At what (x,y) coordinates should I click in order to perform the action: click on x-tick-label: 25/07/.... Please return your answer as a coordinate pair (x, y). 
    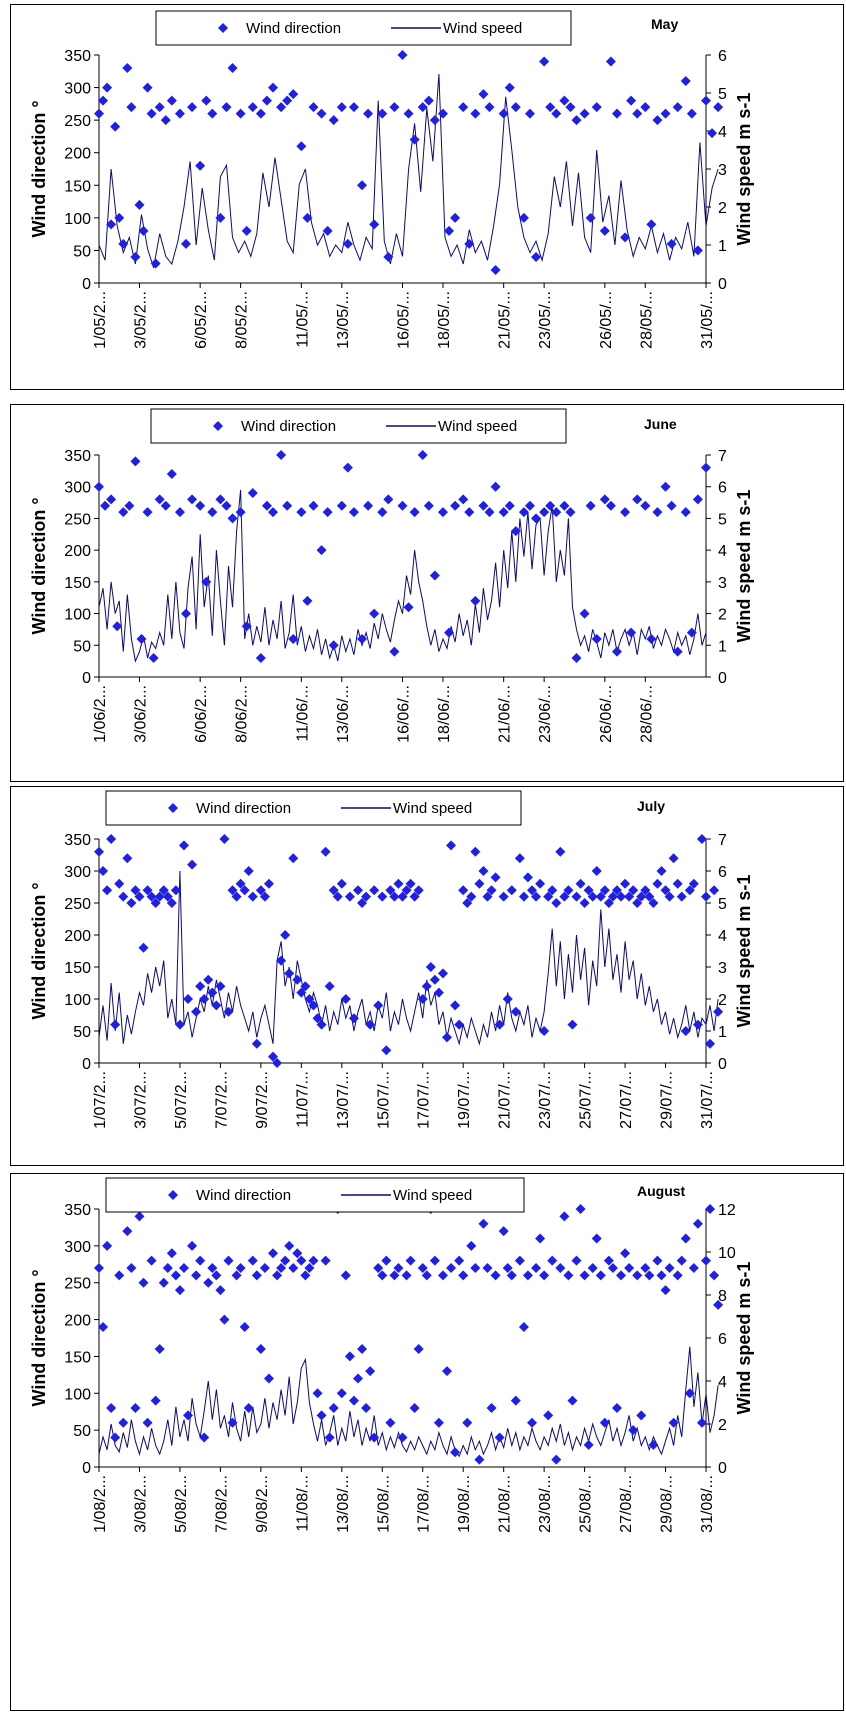
    Looking at the image, I should click on (586, 1100).